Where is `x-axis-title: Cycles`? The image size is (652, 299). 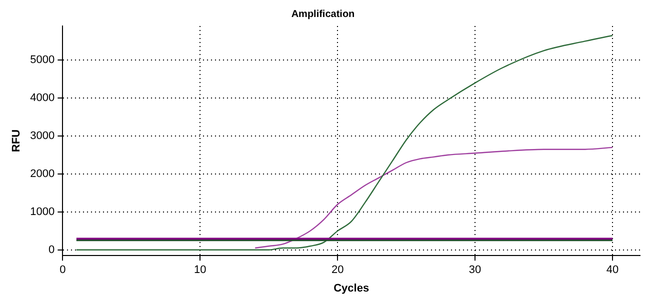
x-axis-title: Cycles is located at coordinates (352, 288).